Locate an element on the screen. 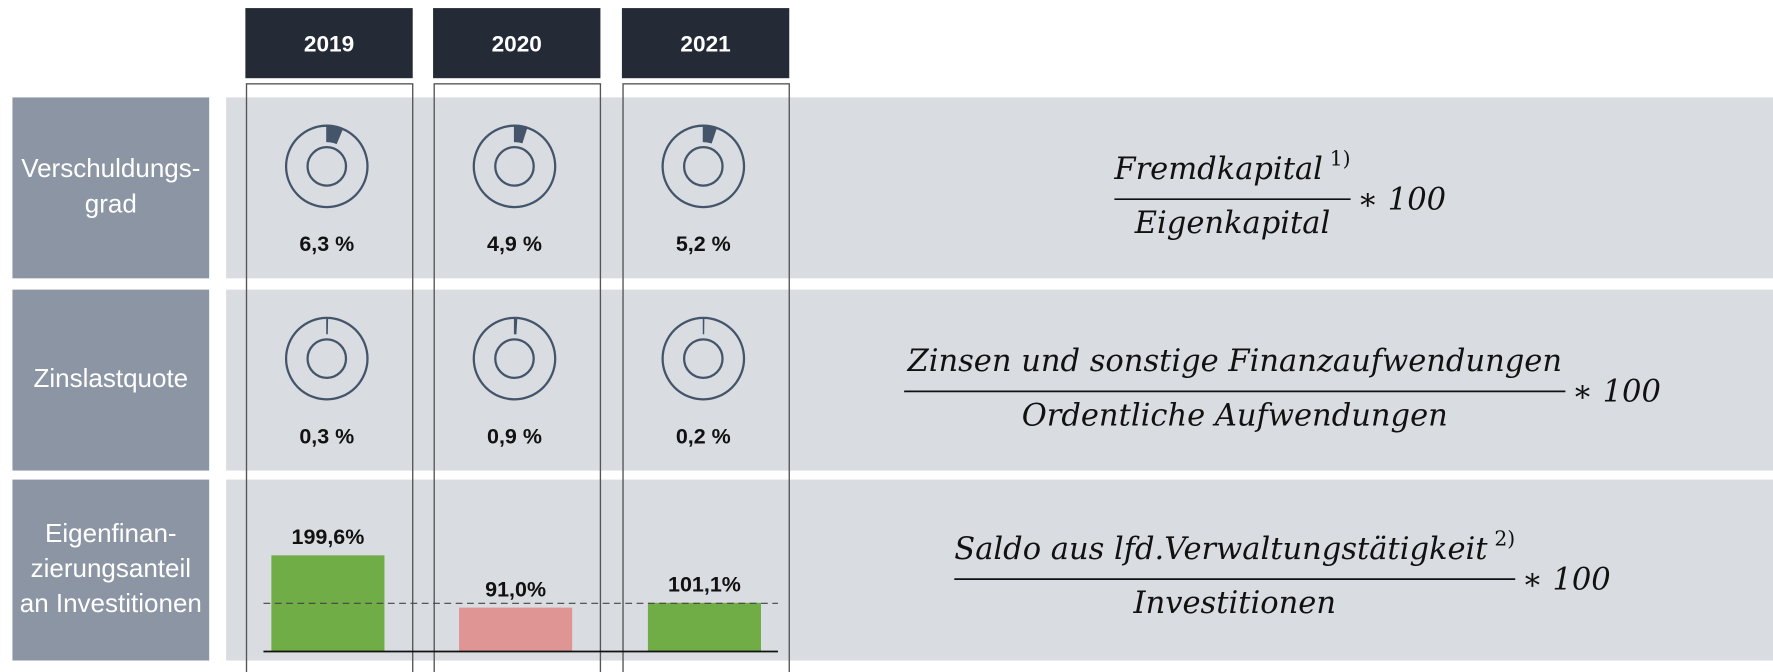 The width and height of the screenshot is (1773, 672). value-label: 0,2 % is located at coordinates (703, 436).